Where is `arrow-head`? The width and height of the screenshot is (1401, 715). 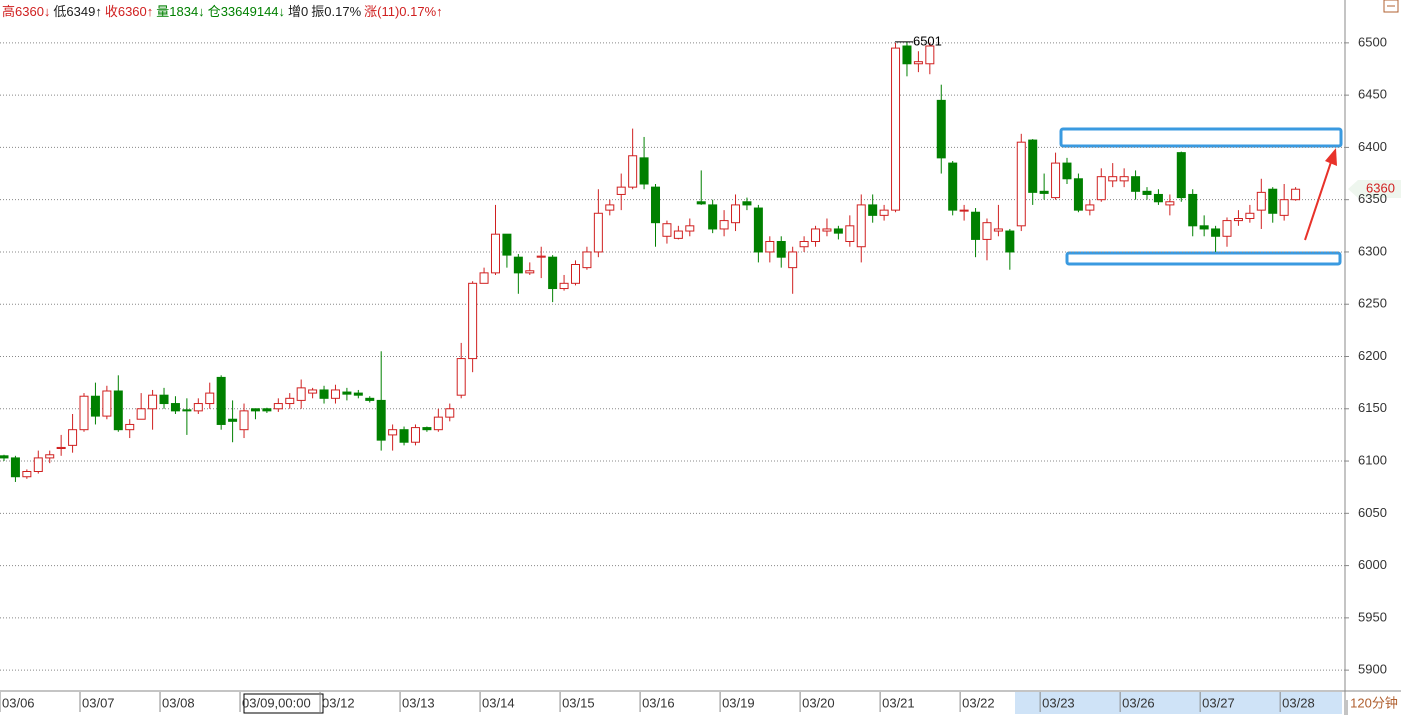
arrow-head is located at coordinates (1331, 157).